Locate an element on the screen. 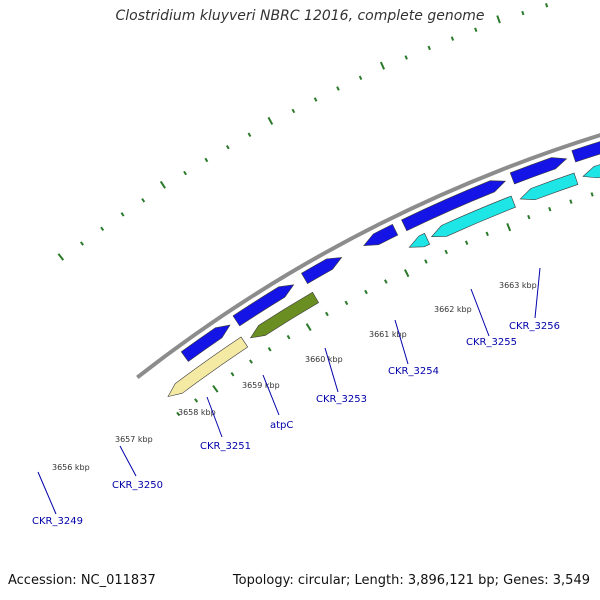 This screenshot has width=600, height=600. gene-label-ckr-3251: CKR_3251 is located at coordinates (225, 446).